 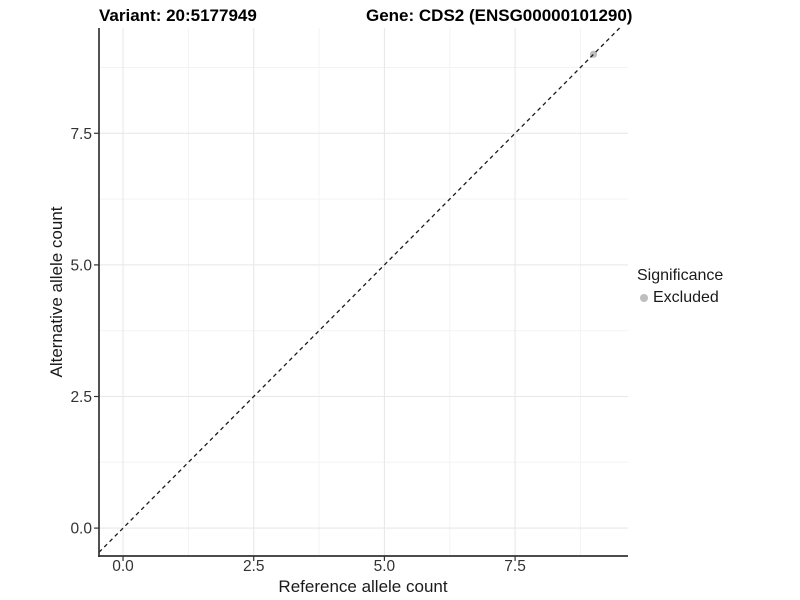 I want to click on x-tick-label: 7.5, so click(x=515, y=566).